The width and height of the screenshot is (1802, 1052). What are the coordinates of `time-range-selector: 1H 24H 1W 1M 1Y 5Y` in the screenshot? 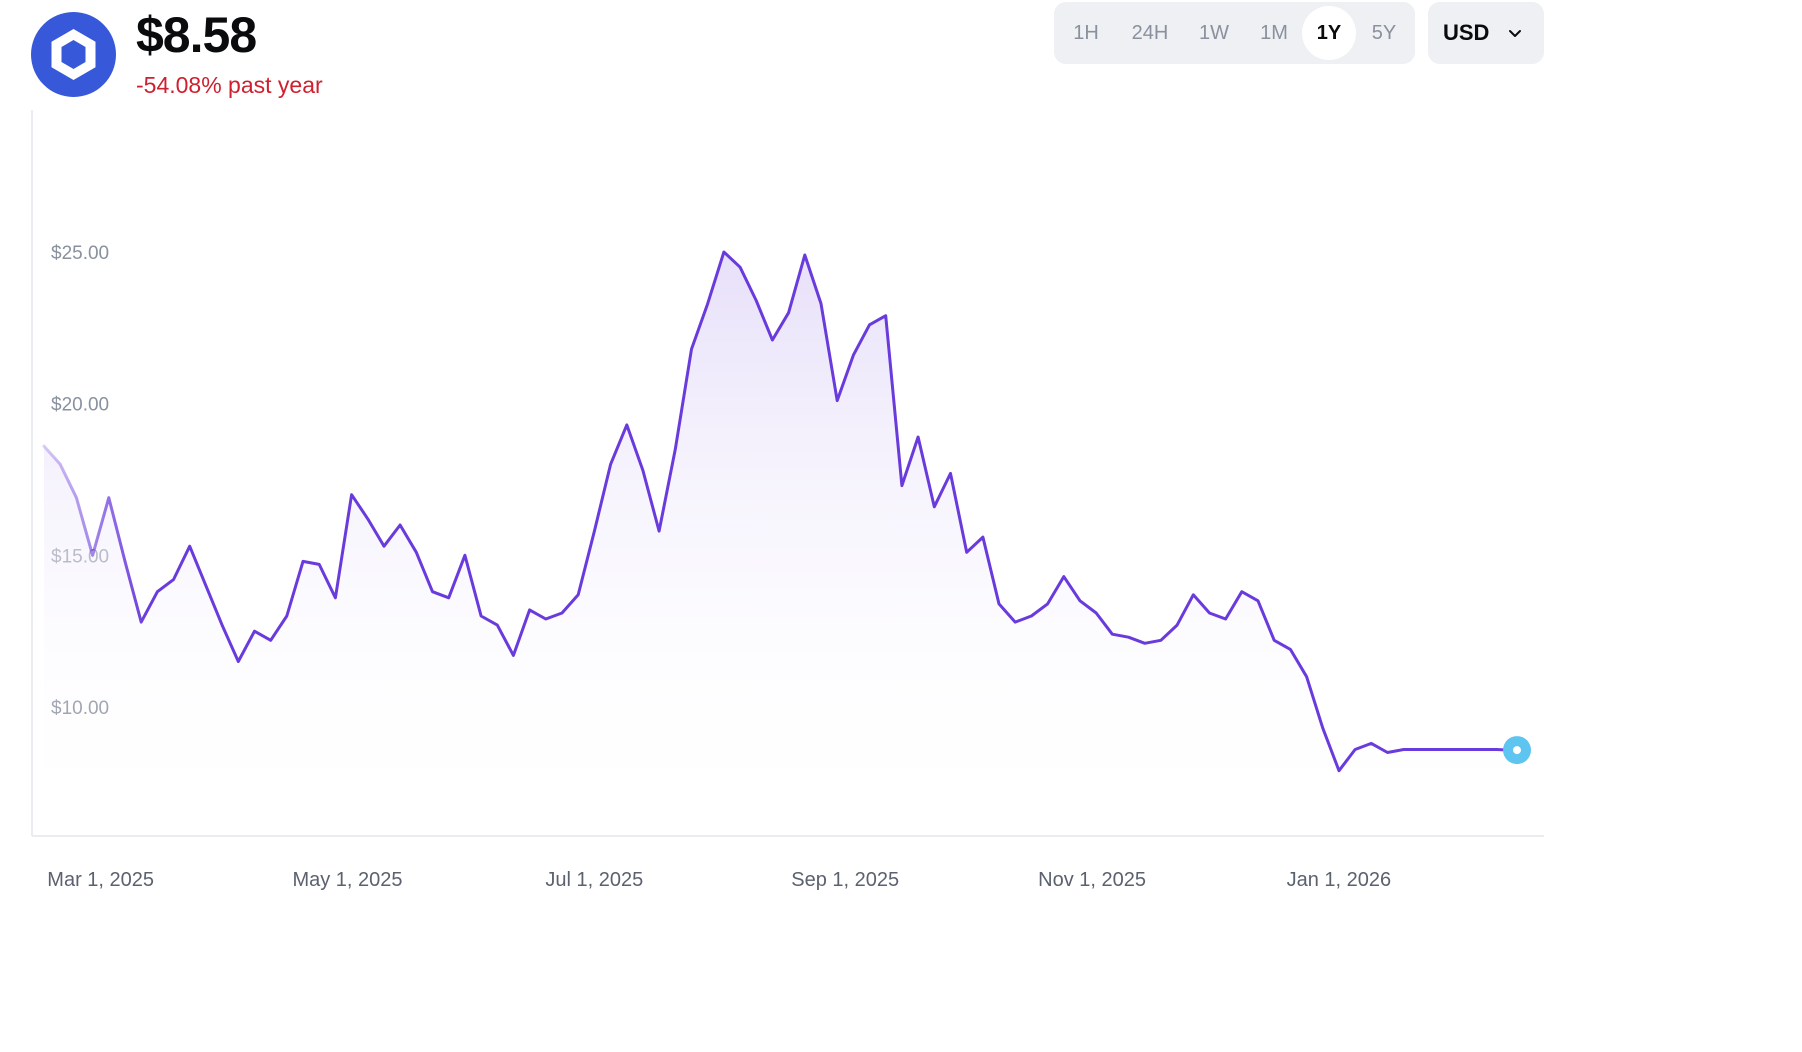 It's located at (1234, 33).